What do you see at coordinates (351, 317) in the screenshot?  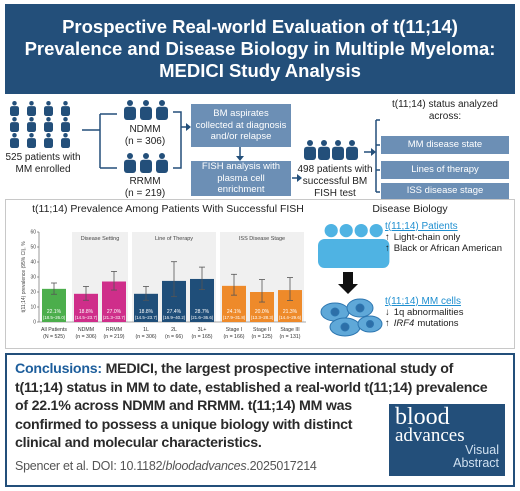 I see `cells` at bounding box center [351, 317].